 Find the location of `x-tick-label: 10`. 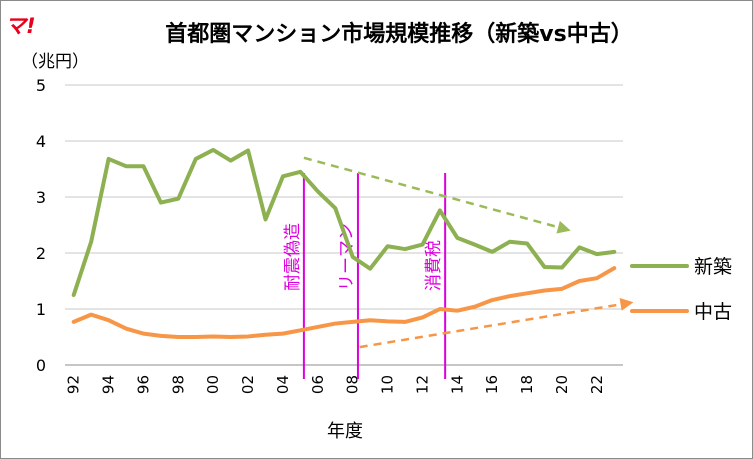

x-tick-label: 10 is located at coordinates (388, 384).